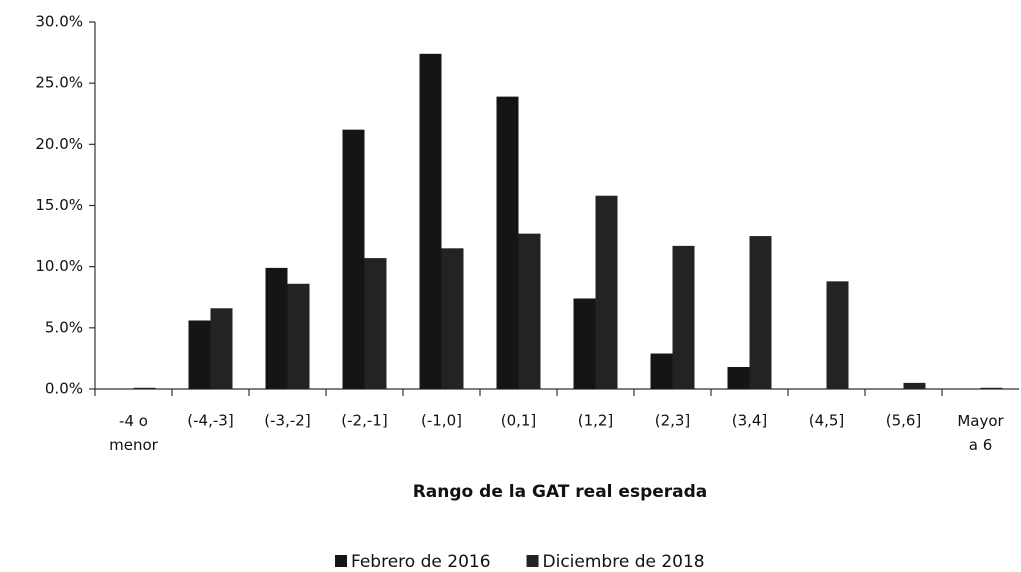 This screenshot has height=572, width=1021. I want to click on y-tick-label: 0.0%, so click(64, 389).